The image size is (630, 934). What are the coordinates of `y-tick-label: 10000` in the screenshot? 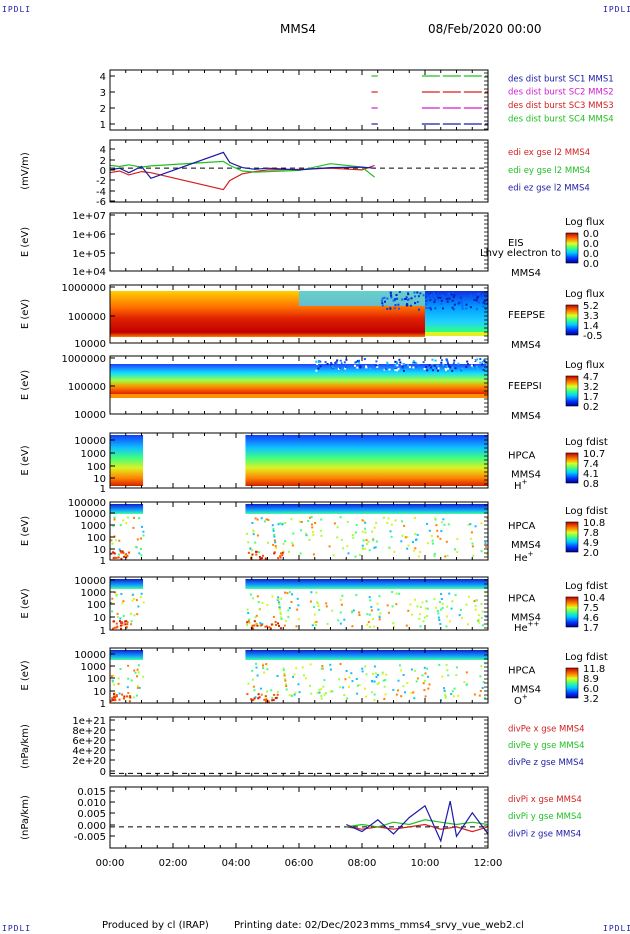 It's located at (90, 441).